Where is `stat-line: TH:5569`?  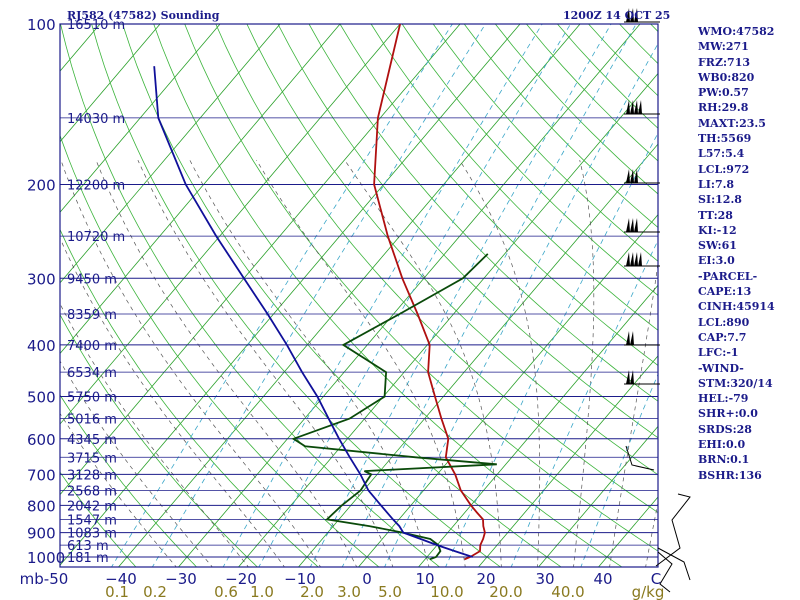 stat-line: TH:5569 is located at coordinates (725, 139).